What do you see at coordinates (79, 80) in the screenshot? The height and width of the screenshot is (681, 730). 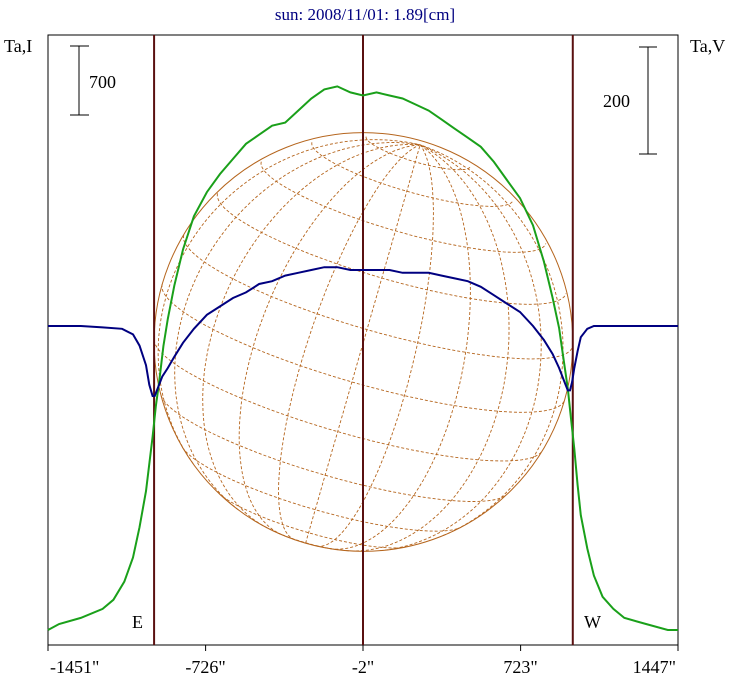 I see `left-scale-bar` at bounding box center [79, 80].